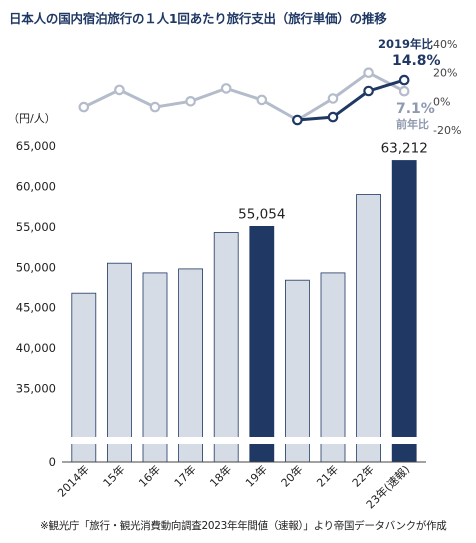 The image size is (476, 543). I want to click on right-axis-tick-label: 0%, so click(441, 101).